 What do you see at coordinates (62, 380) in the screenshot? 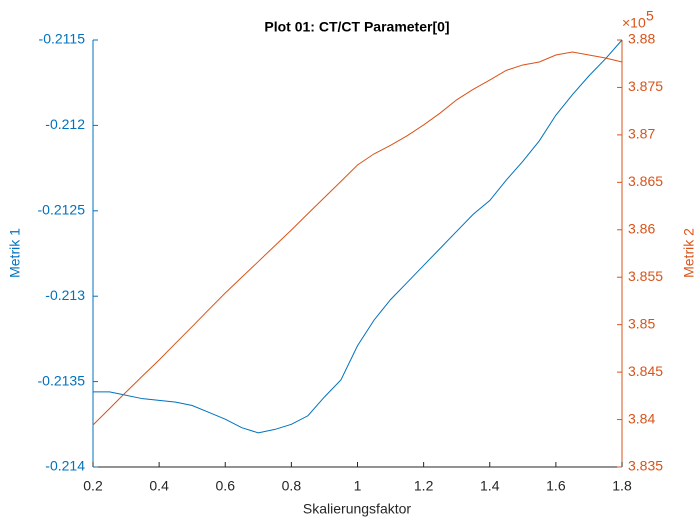
I see `y-tick-label: -0.2135` at bounding box center [62, 380].